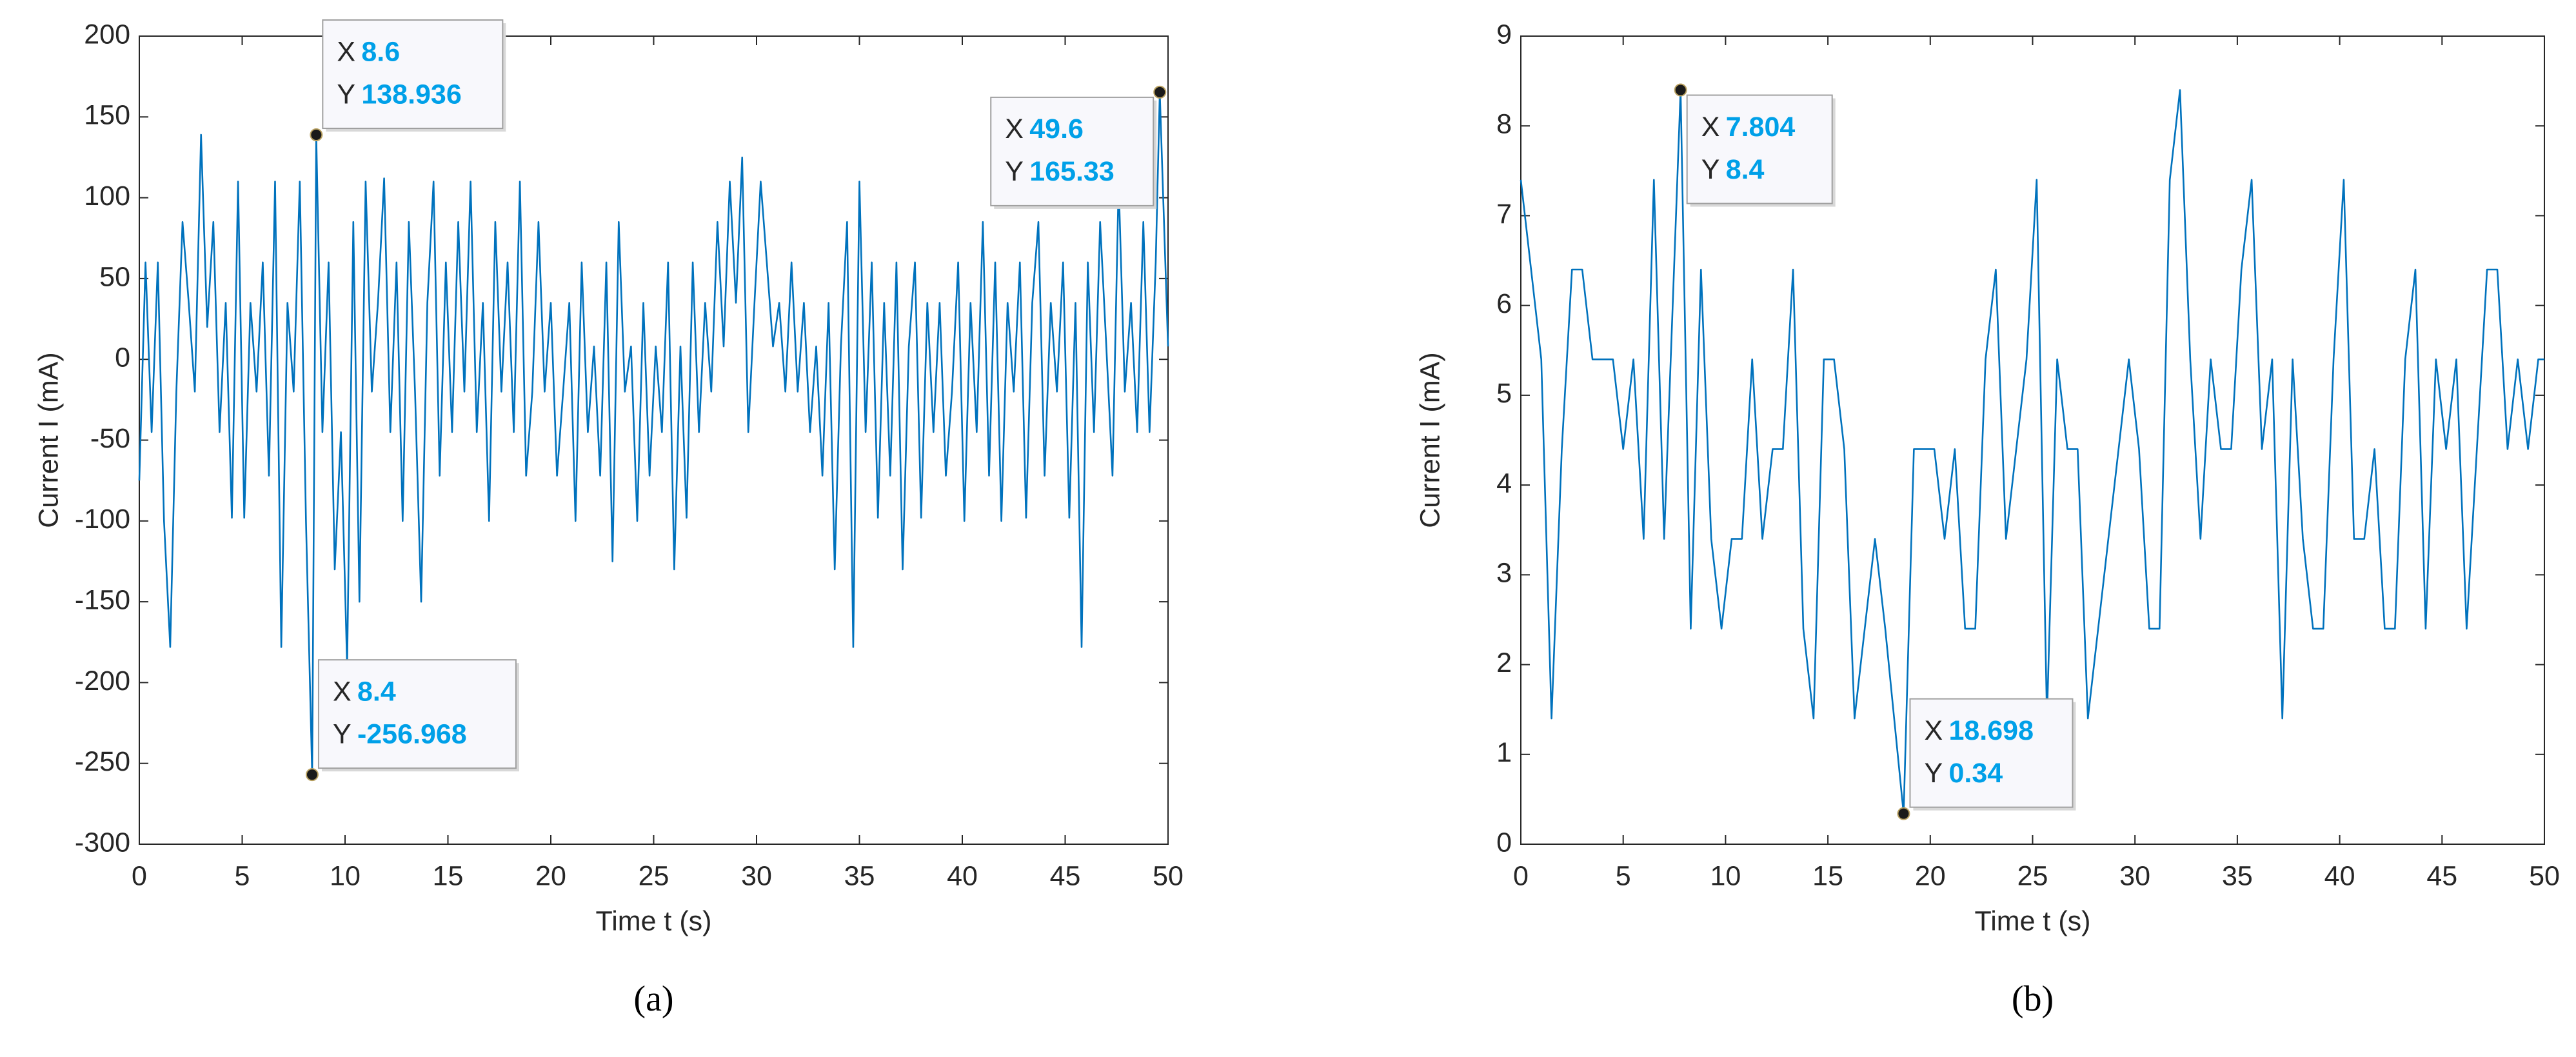 The height and width of the screenshot is (1057, 2576). I want to click on y-tick-label: 7, so click(1504, 214).